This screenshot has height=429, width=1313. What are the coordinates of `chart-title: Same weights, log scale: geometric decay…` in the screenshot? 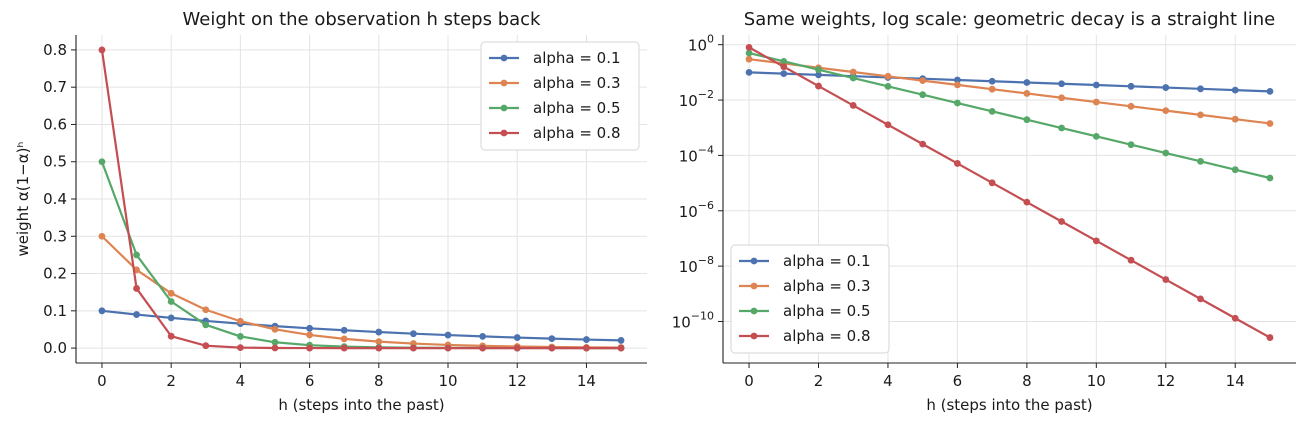 It's located at (1009, 19).